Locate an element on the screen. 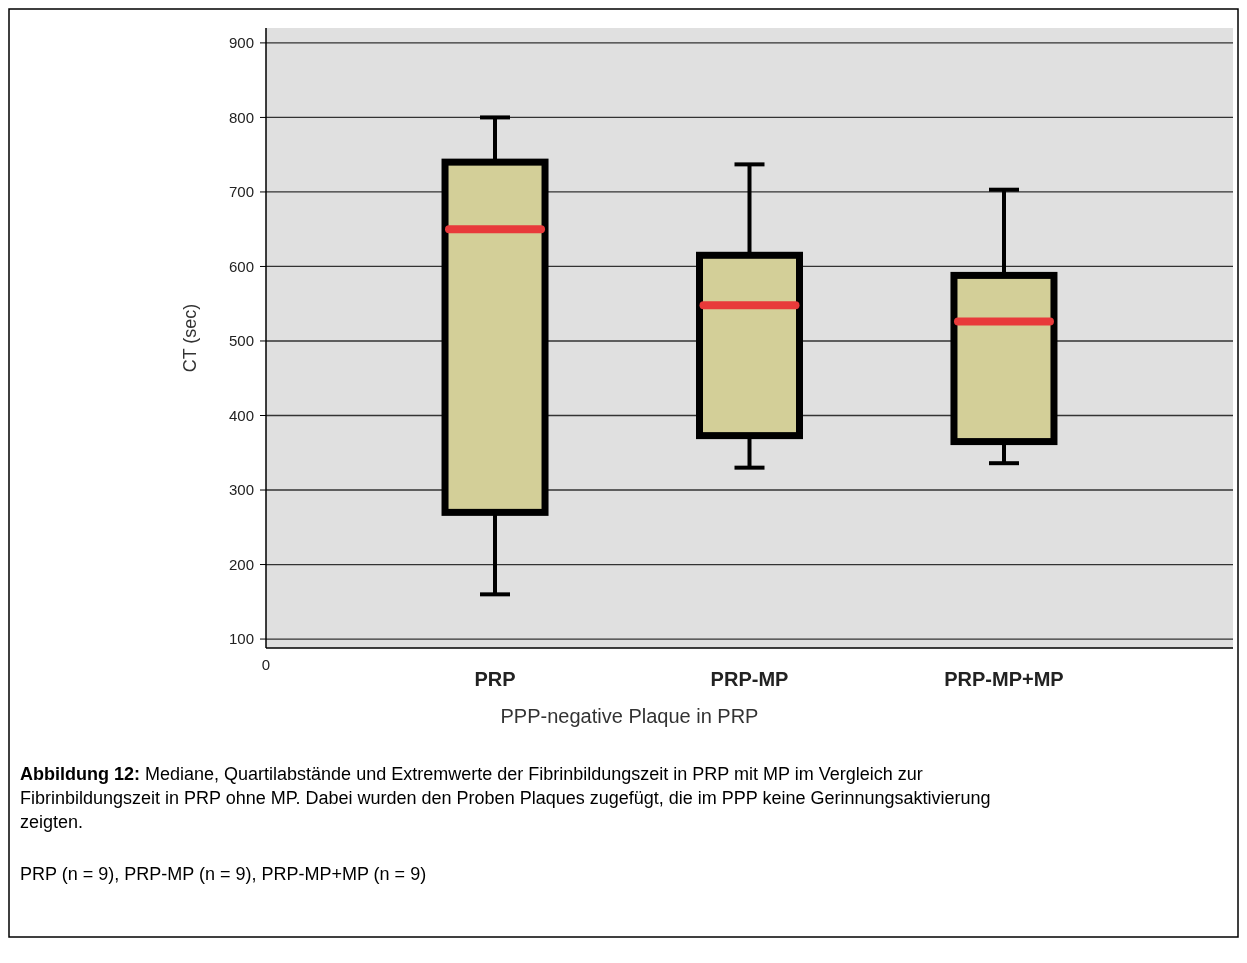  x-tick-label: PRP is located at coordinates (495, 679).